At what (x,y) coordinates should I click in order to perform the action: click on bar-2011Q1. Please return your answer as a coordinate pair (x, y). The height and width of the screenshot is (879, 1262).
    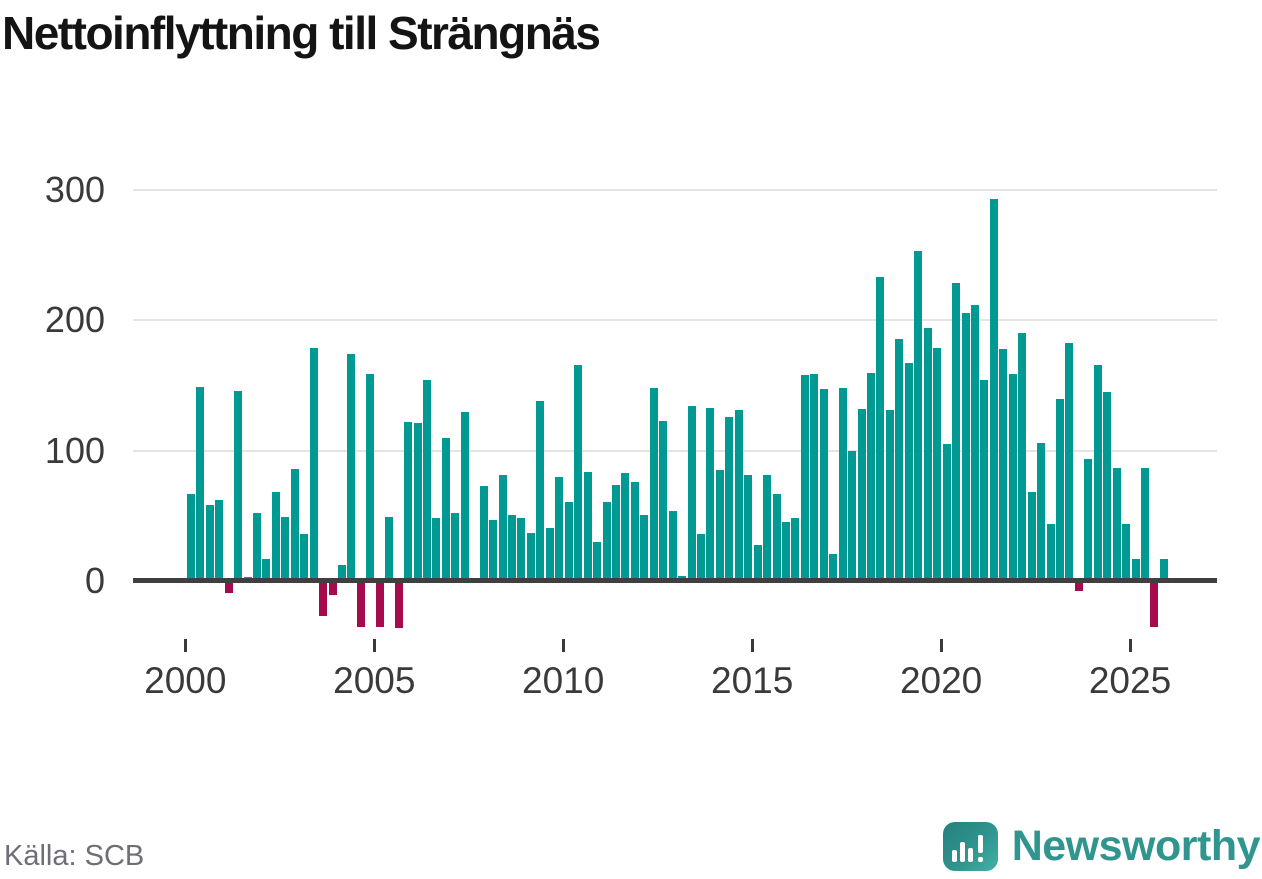
    Looking at the image, I should click on (606, 541).